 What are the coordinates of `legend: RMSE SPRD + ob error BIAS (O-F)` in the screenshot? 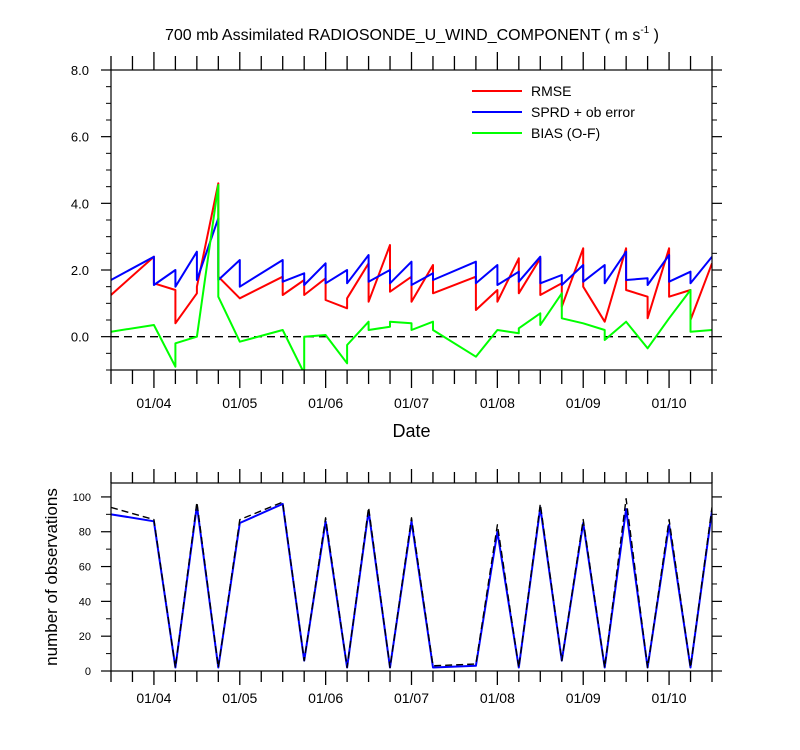 It's located at (553, 112).